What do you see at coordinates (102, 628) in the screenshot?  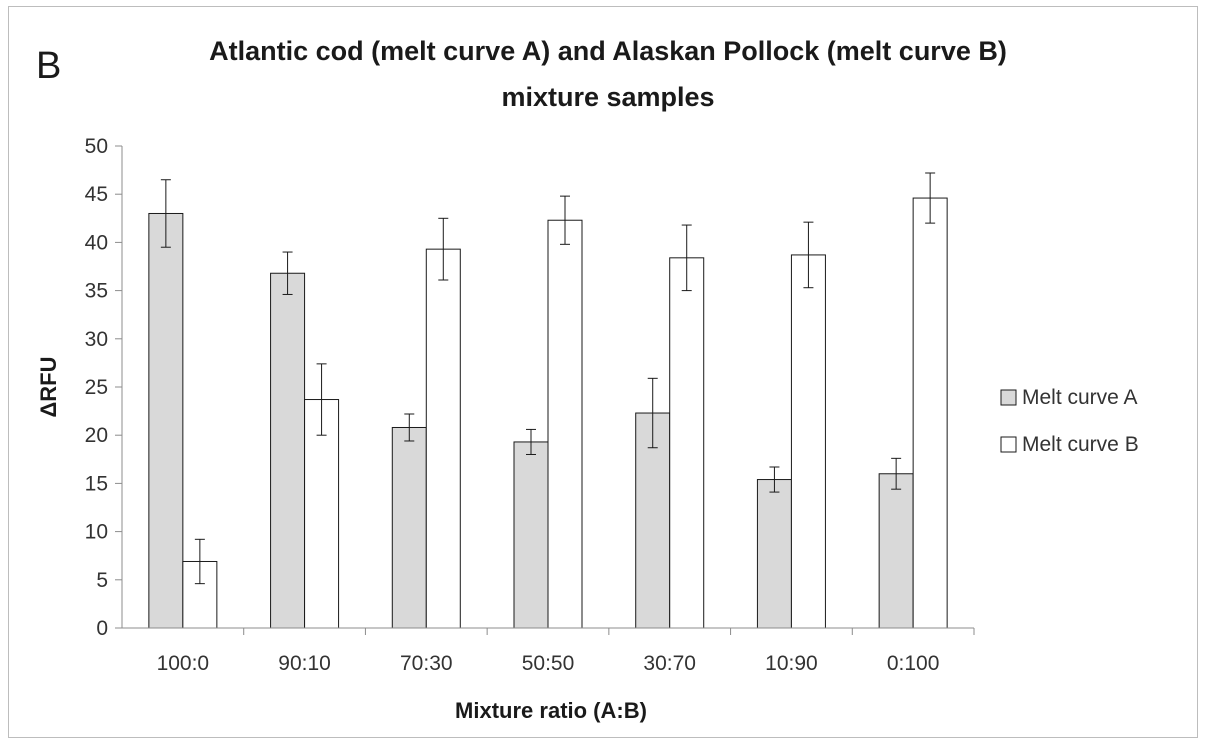 I see `y-tick-label: 0` at bounding box center [102, 628].